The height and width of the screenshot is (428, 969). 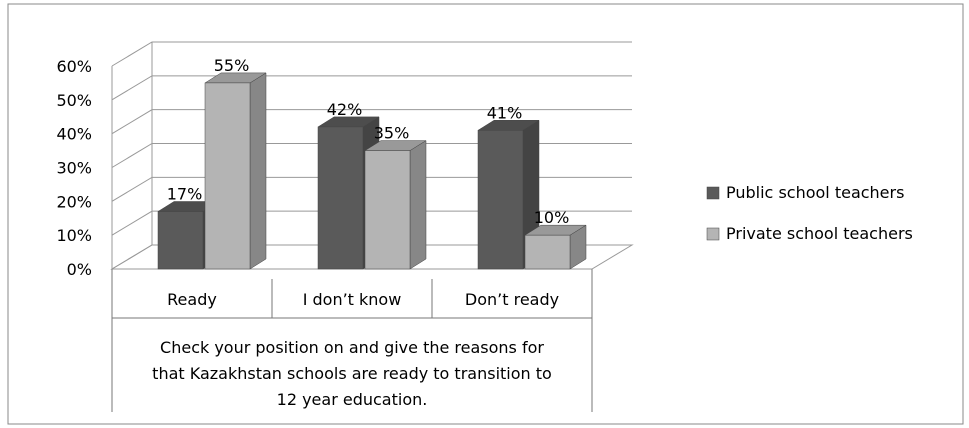 I want to click on y-tick-label: 0%, so click(x=79, y=269).